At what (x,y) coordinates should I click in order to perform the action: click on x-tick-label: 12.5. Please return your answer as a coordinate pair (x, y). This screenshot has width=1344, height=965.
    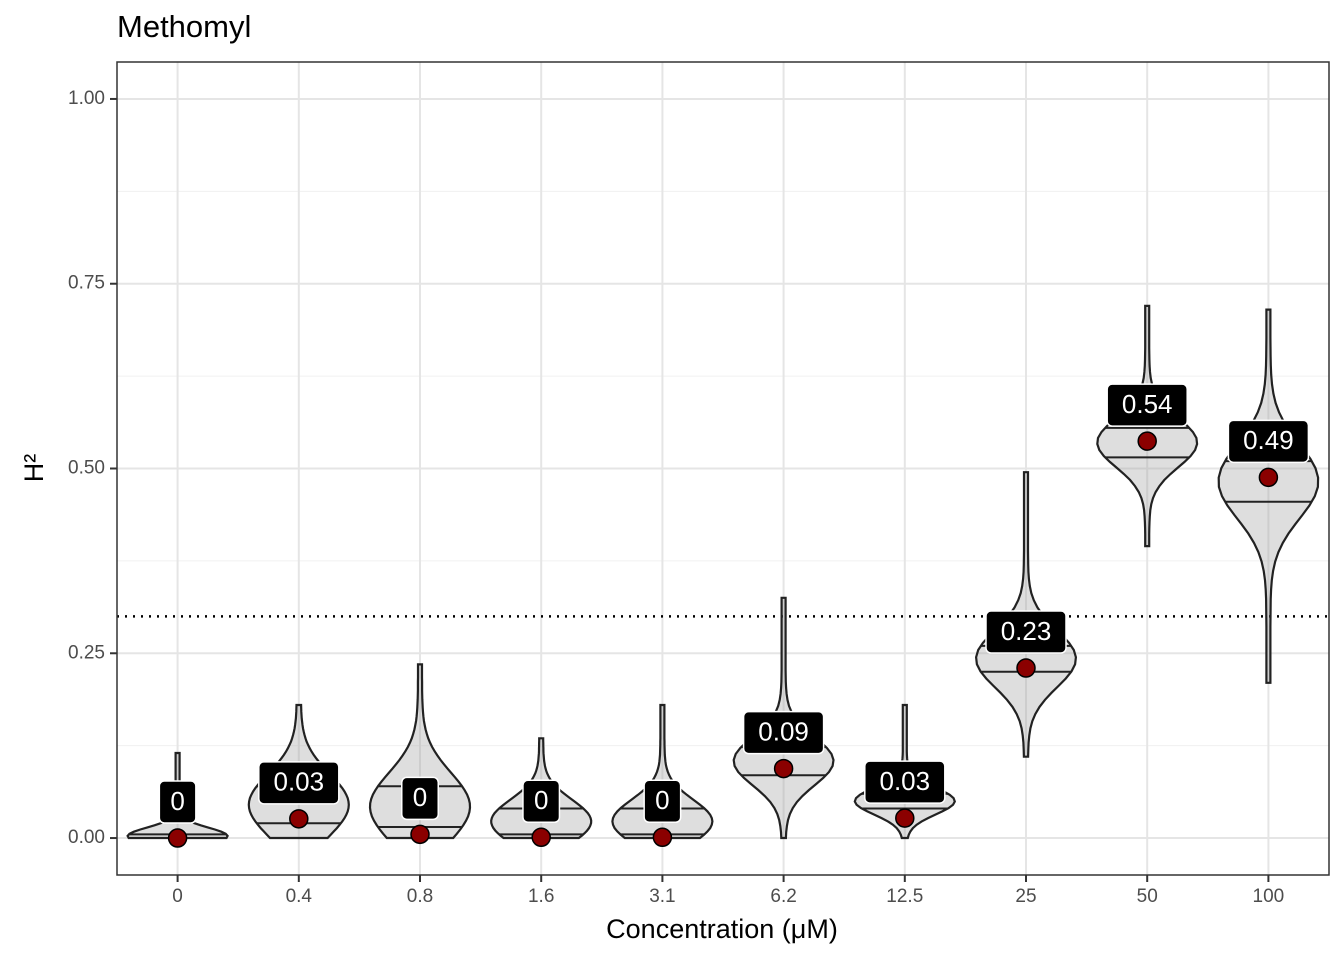
    Looking at the image, I should click on (904, 896).